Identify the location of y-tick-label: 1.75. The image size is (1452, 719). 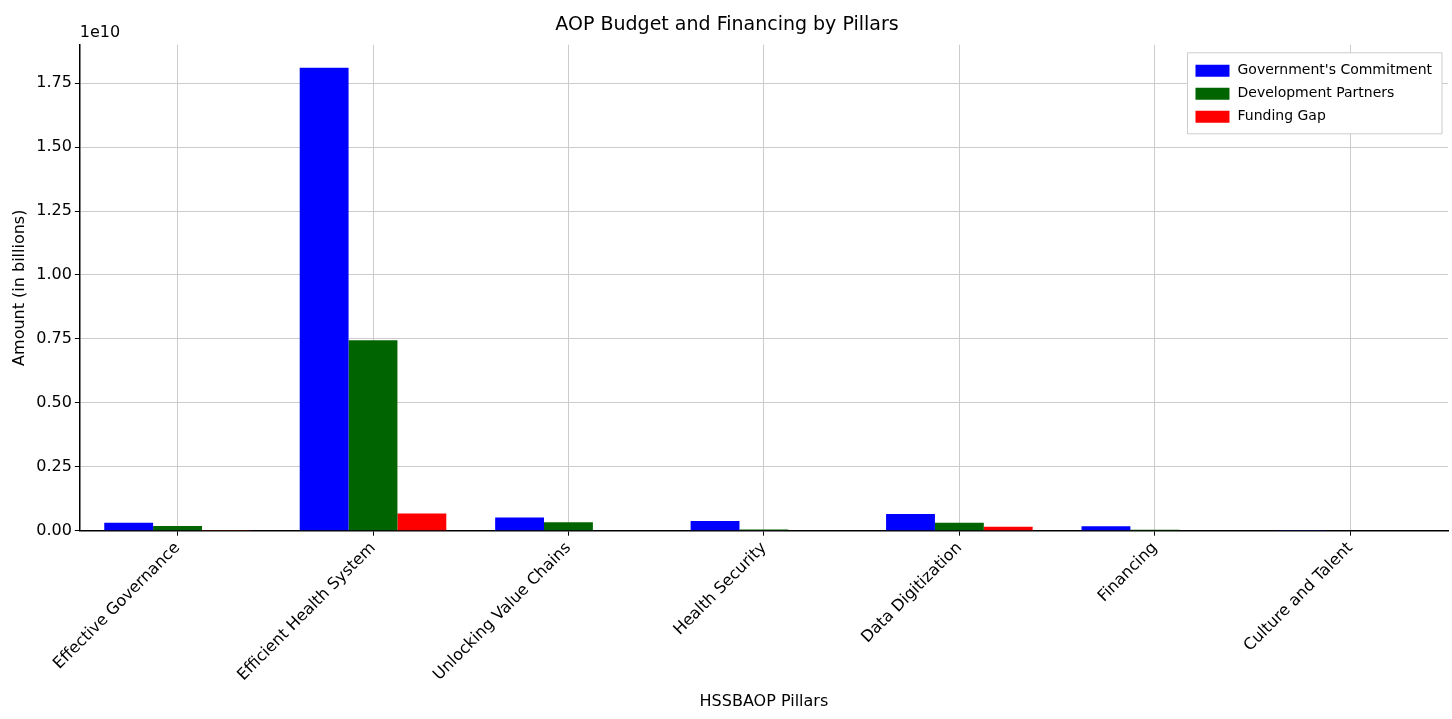
(54, 82).